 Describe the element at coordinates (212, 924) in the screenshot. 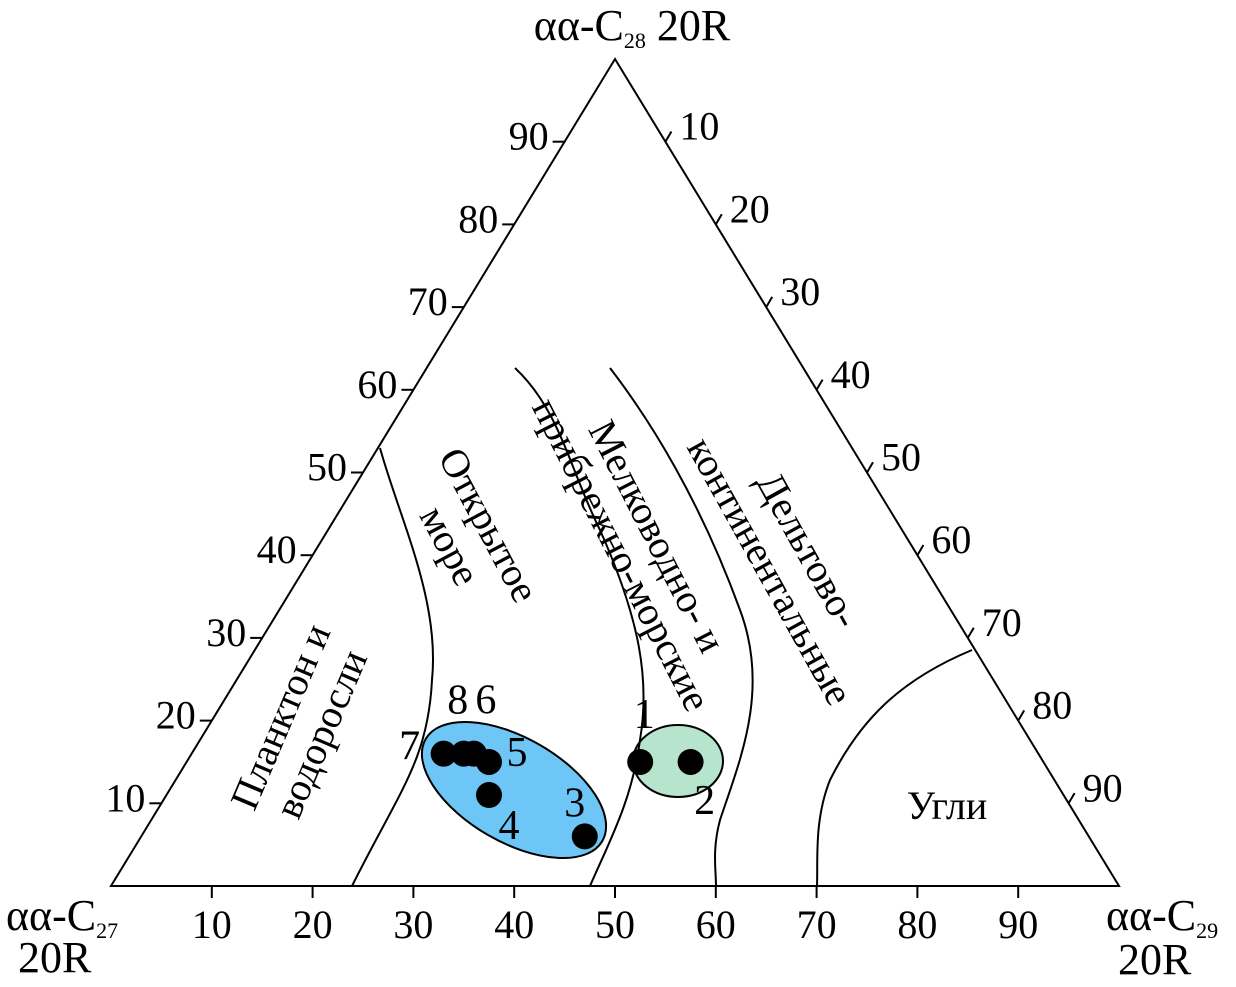

I see `tick-label-bottom: 10` at that location.